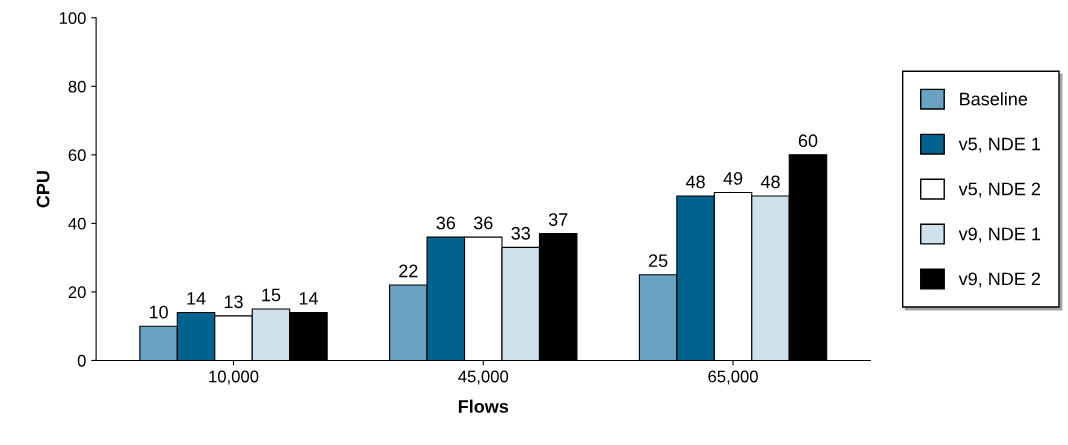 The height and width of the screenshot is (445, 1068). I want to click on data-label: 13, so click(233, 302).